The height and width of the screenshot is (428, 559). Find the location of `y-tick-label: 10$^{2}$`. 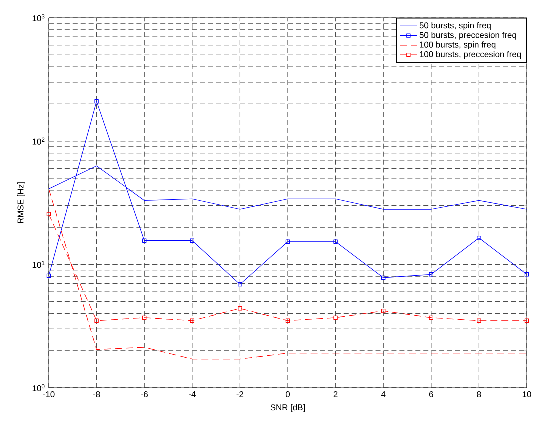

y-tick-label: 10$^{2}$ is located at coordinates (38, 141).